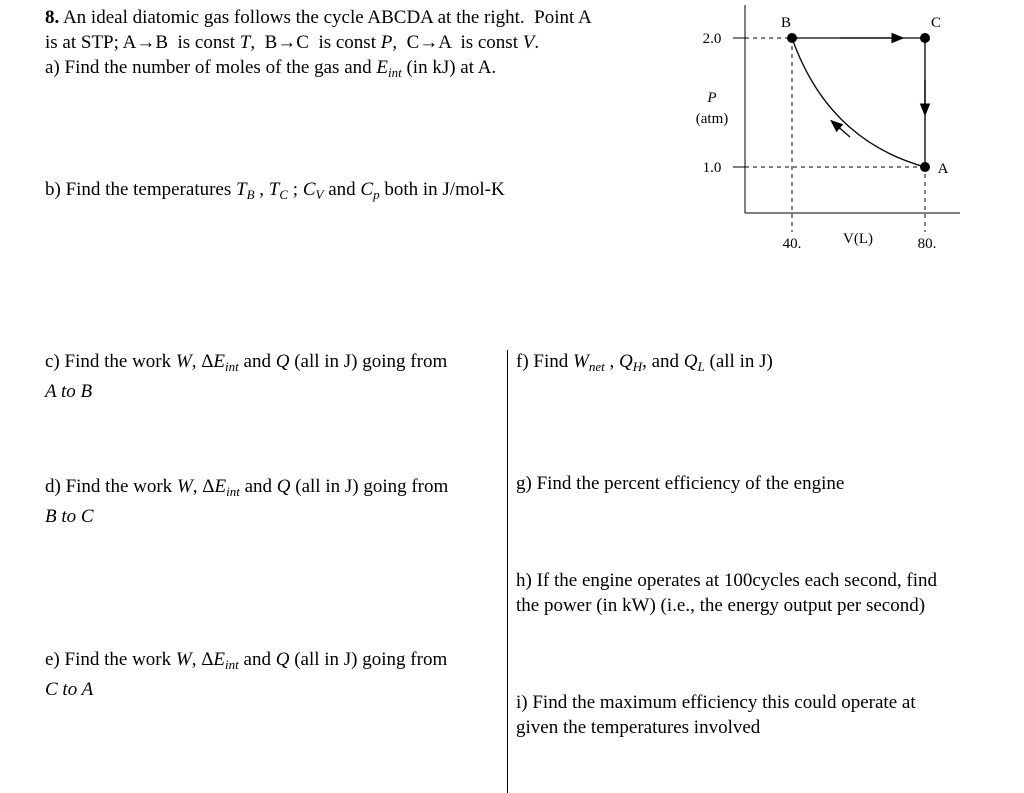  What do you see at coordinates (69, 689) in the screenshot?
I see `text: C to A` at bounding box center [69, 689].